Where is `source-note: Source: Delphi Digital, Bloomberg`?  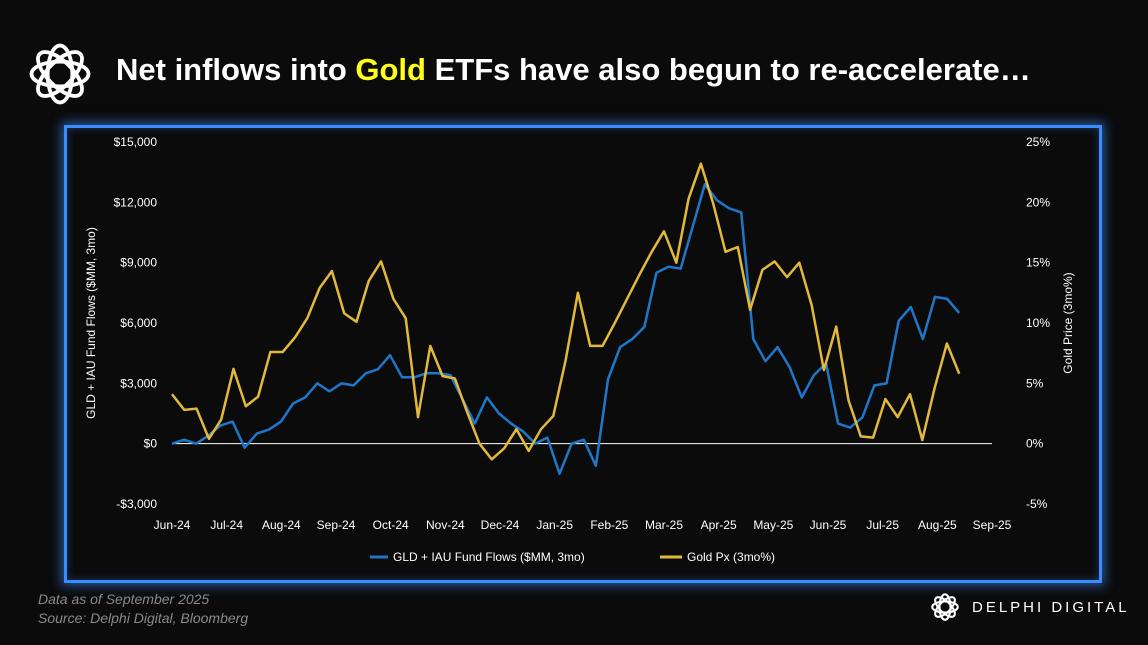 source-note: Source: Delphi Digital, Bloomberg is located at coordinates (143, 618).